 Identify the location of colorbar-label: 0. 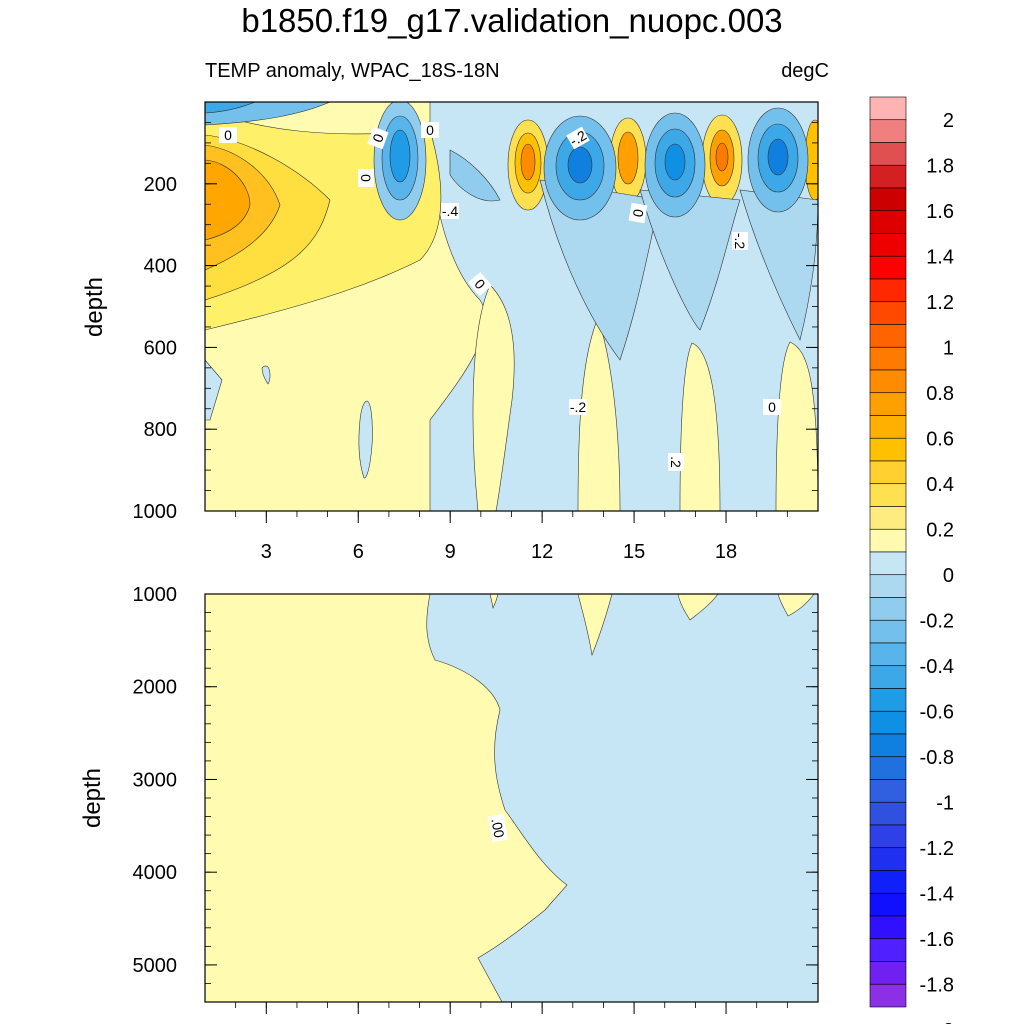
(948, 576).